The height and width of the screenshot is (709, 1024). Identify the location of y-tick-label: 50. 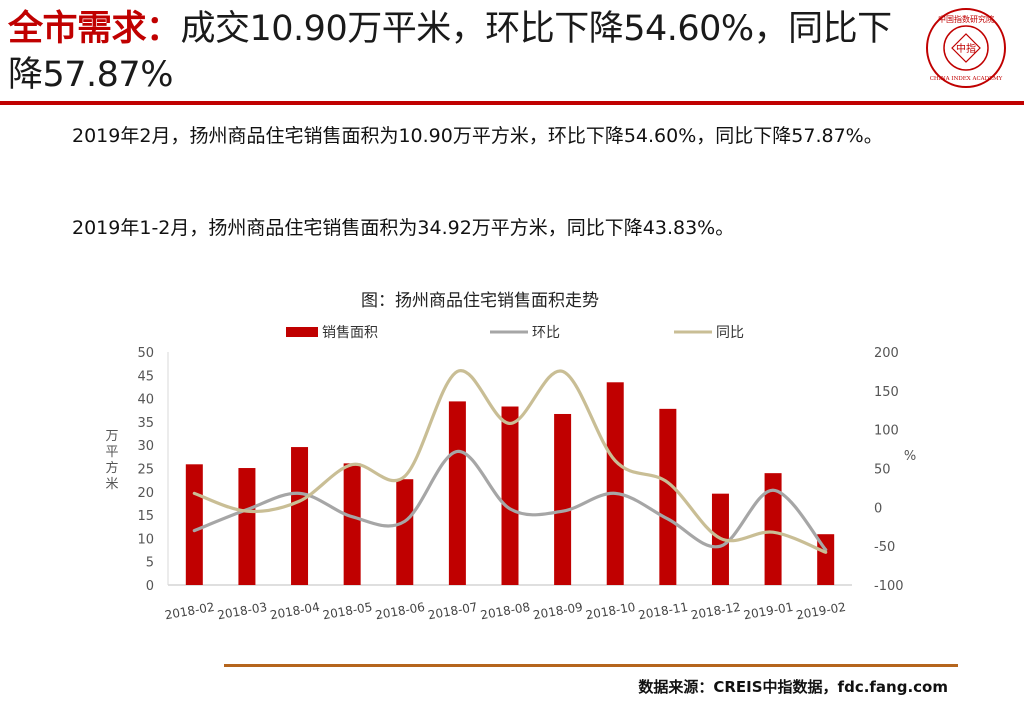
(145, 353).